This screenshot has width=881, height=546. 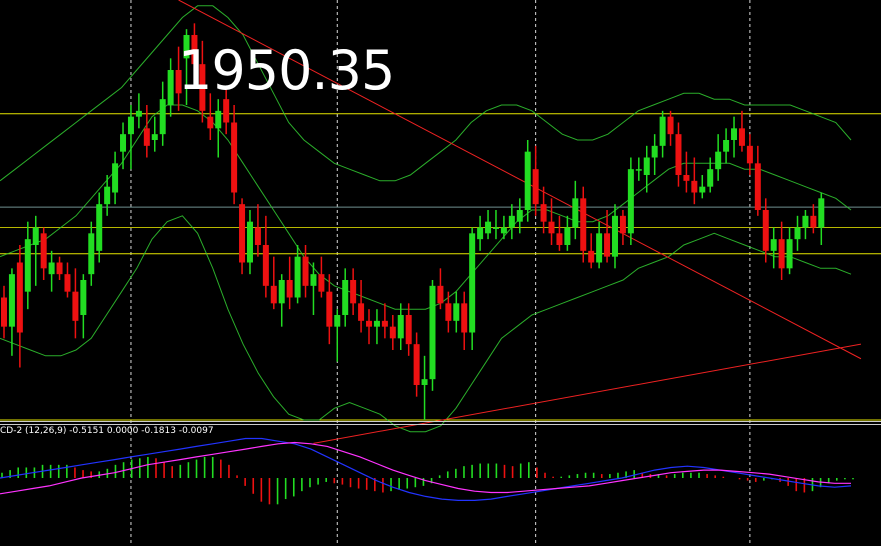 What do you see at coordinates (425, 468) in the screenshot?
I see `macd-signal-line` at bounding box center [425, 468].